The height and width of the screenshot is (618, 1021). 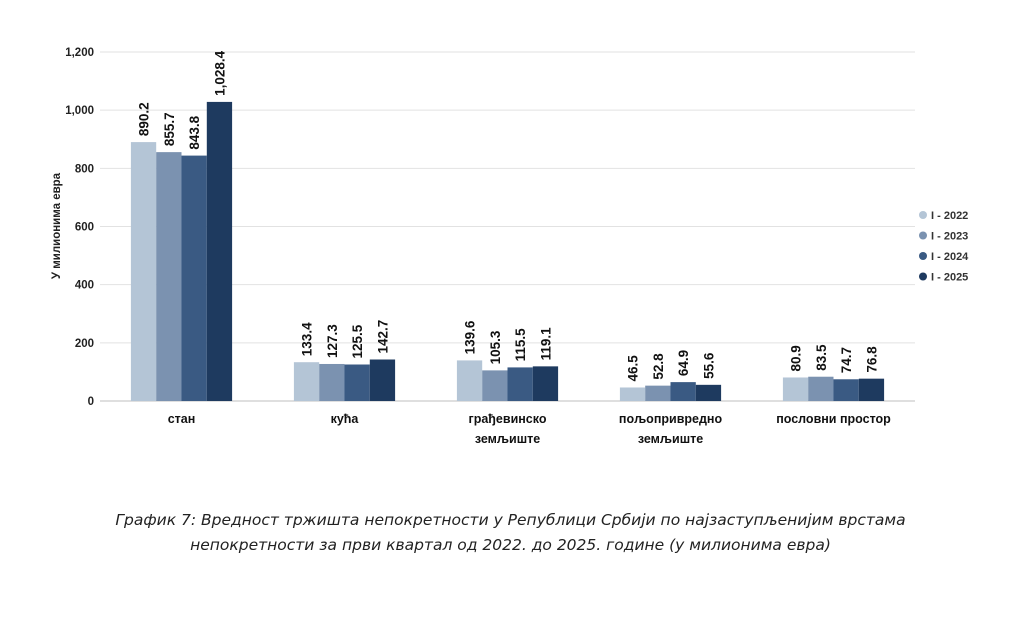 I want to click on data-label: 843.8, so click(x=194, y=132).